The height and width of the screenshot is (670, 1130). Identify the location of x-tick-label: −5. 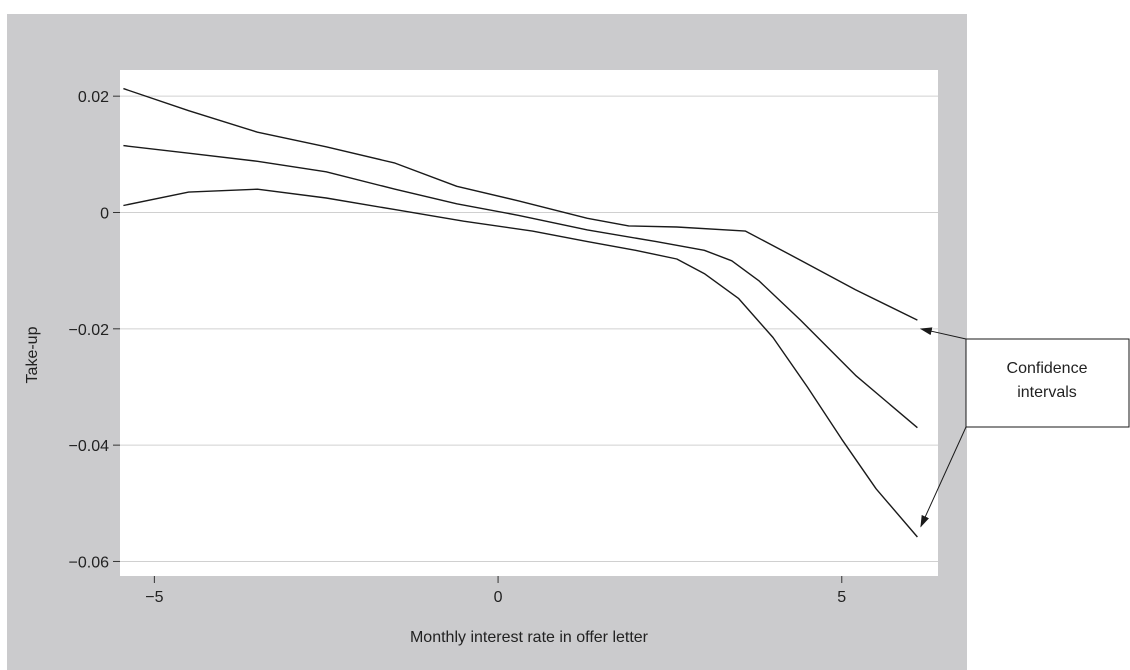
(154, 597).